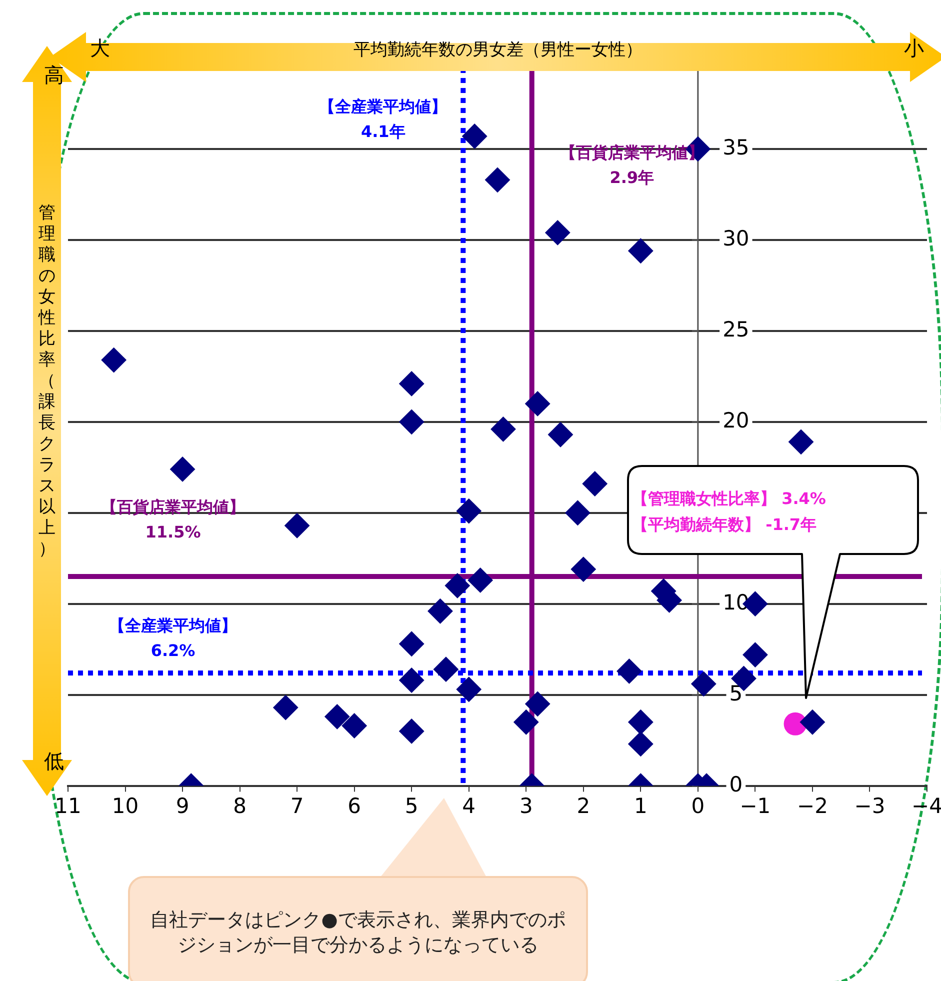 This screenshot has height=981, width=941. What do you see at coordinates (641, 806) in the screenshot?
I see `x-tick-label: 1` at bounding box center [641, 806].